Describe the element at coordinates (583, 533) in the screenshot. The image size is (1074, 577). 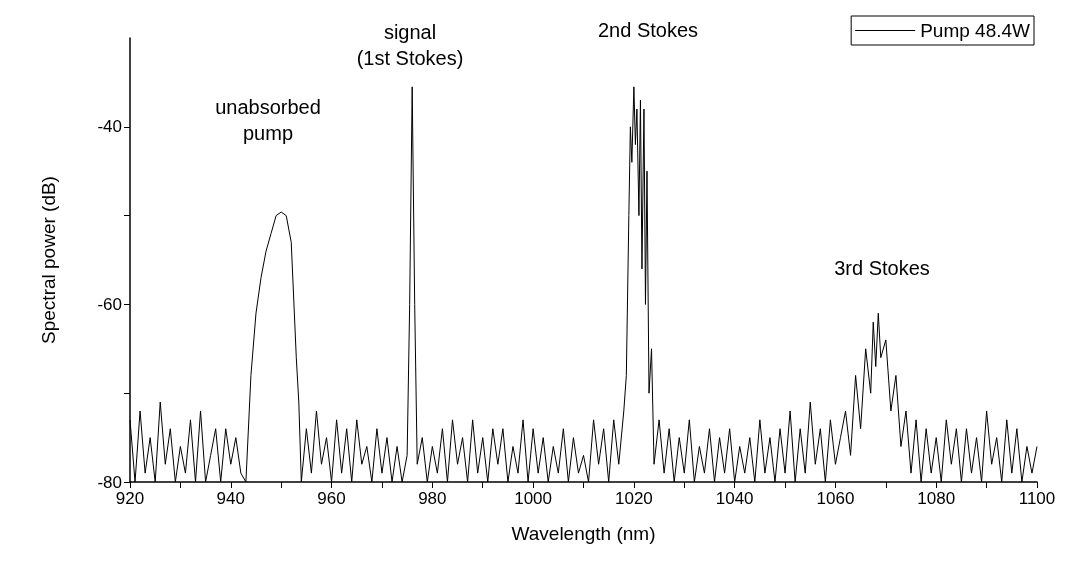
I see `x-axis-title: Wavelength (nm)` at that location.